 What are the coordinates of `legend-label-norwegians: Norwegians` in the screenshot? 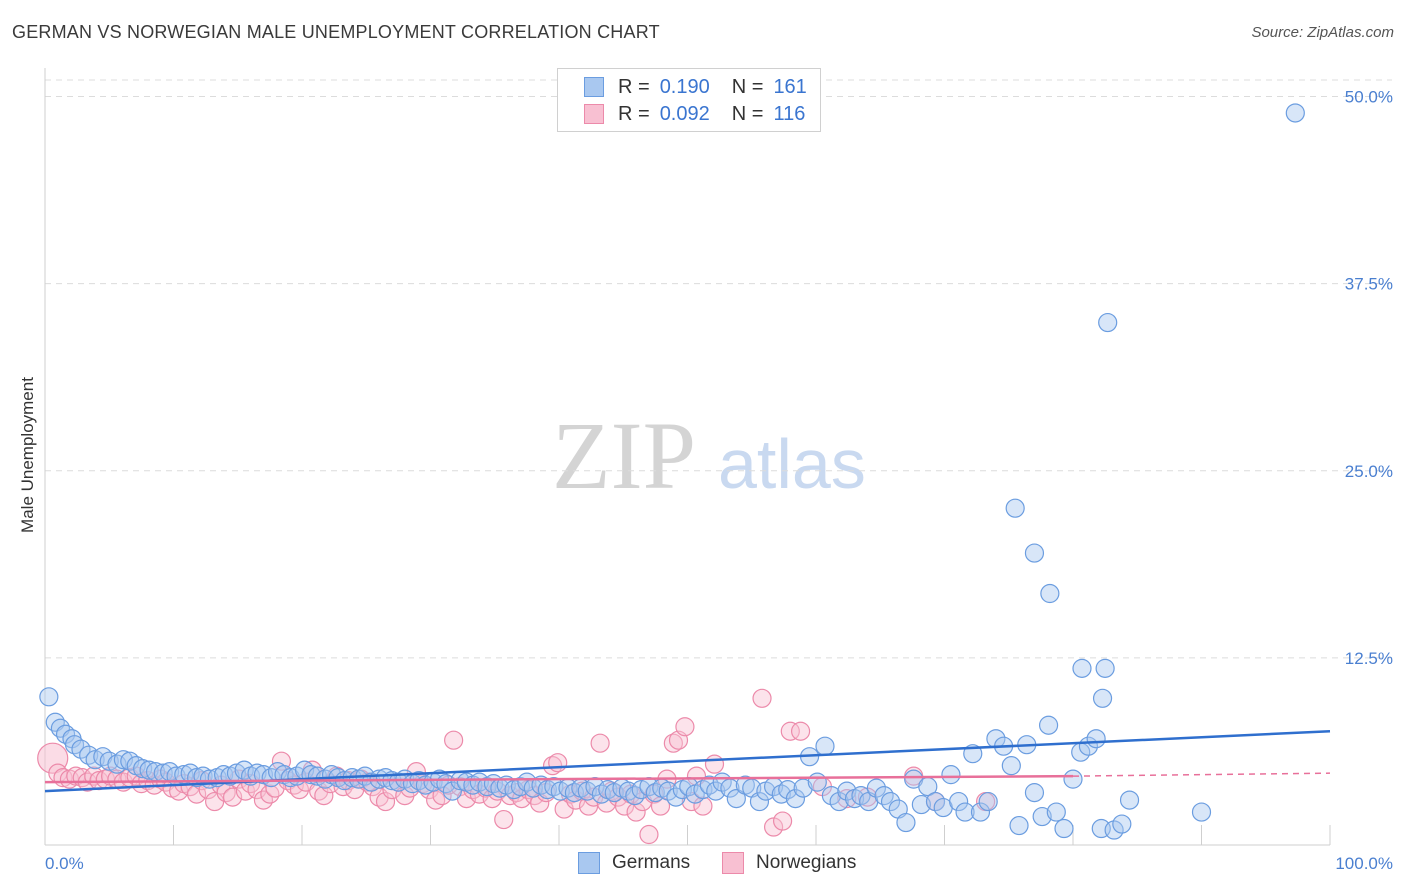 It's located at (806, 862).